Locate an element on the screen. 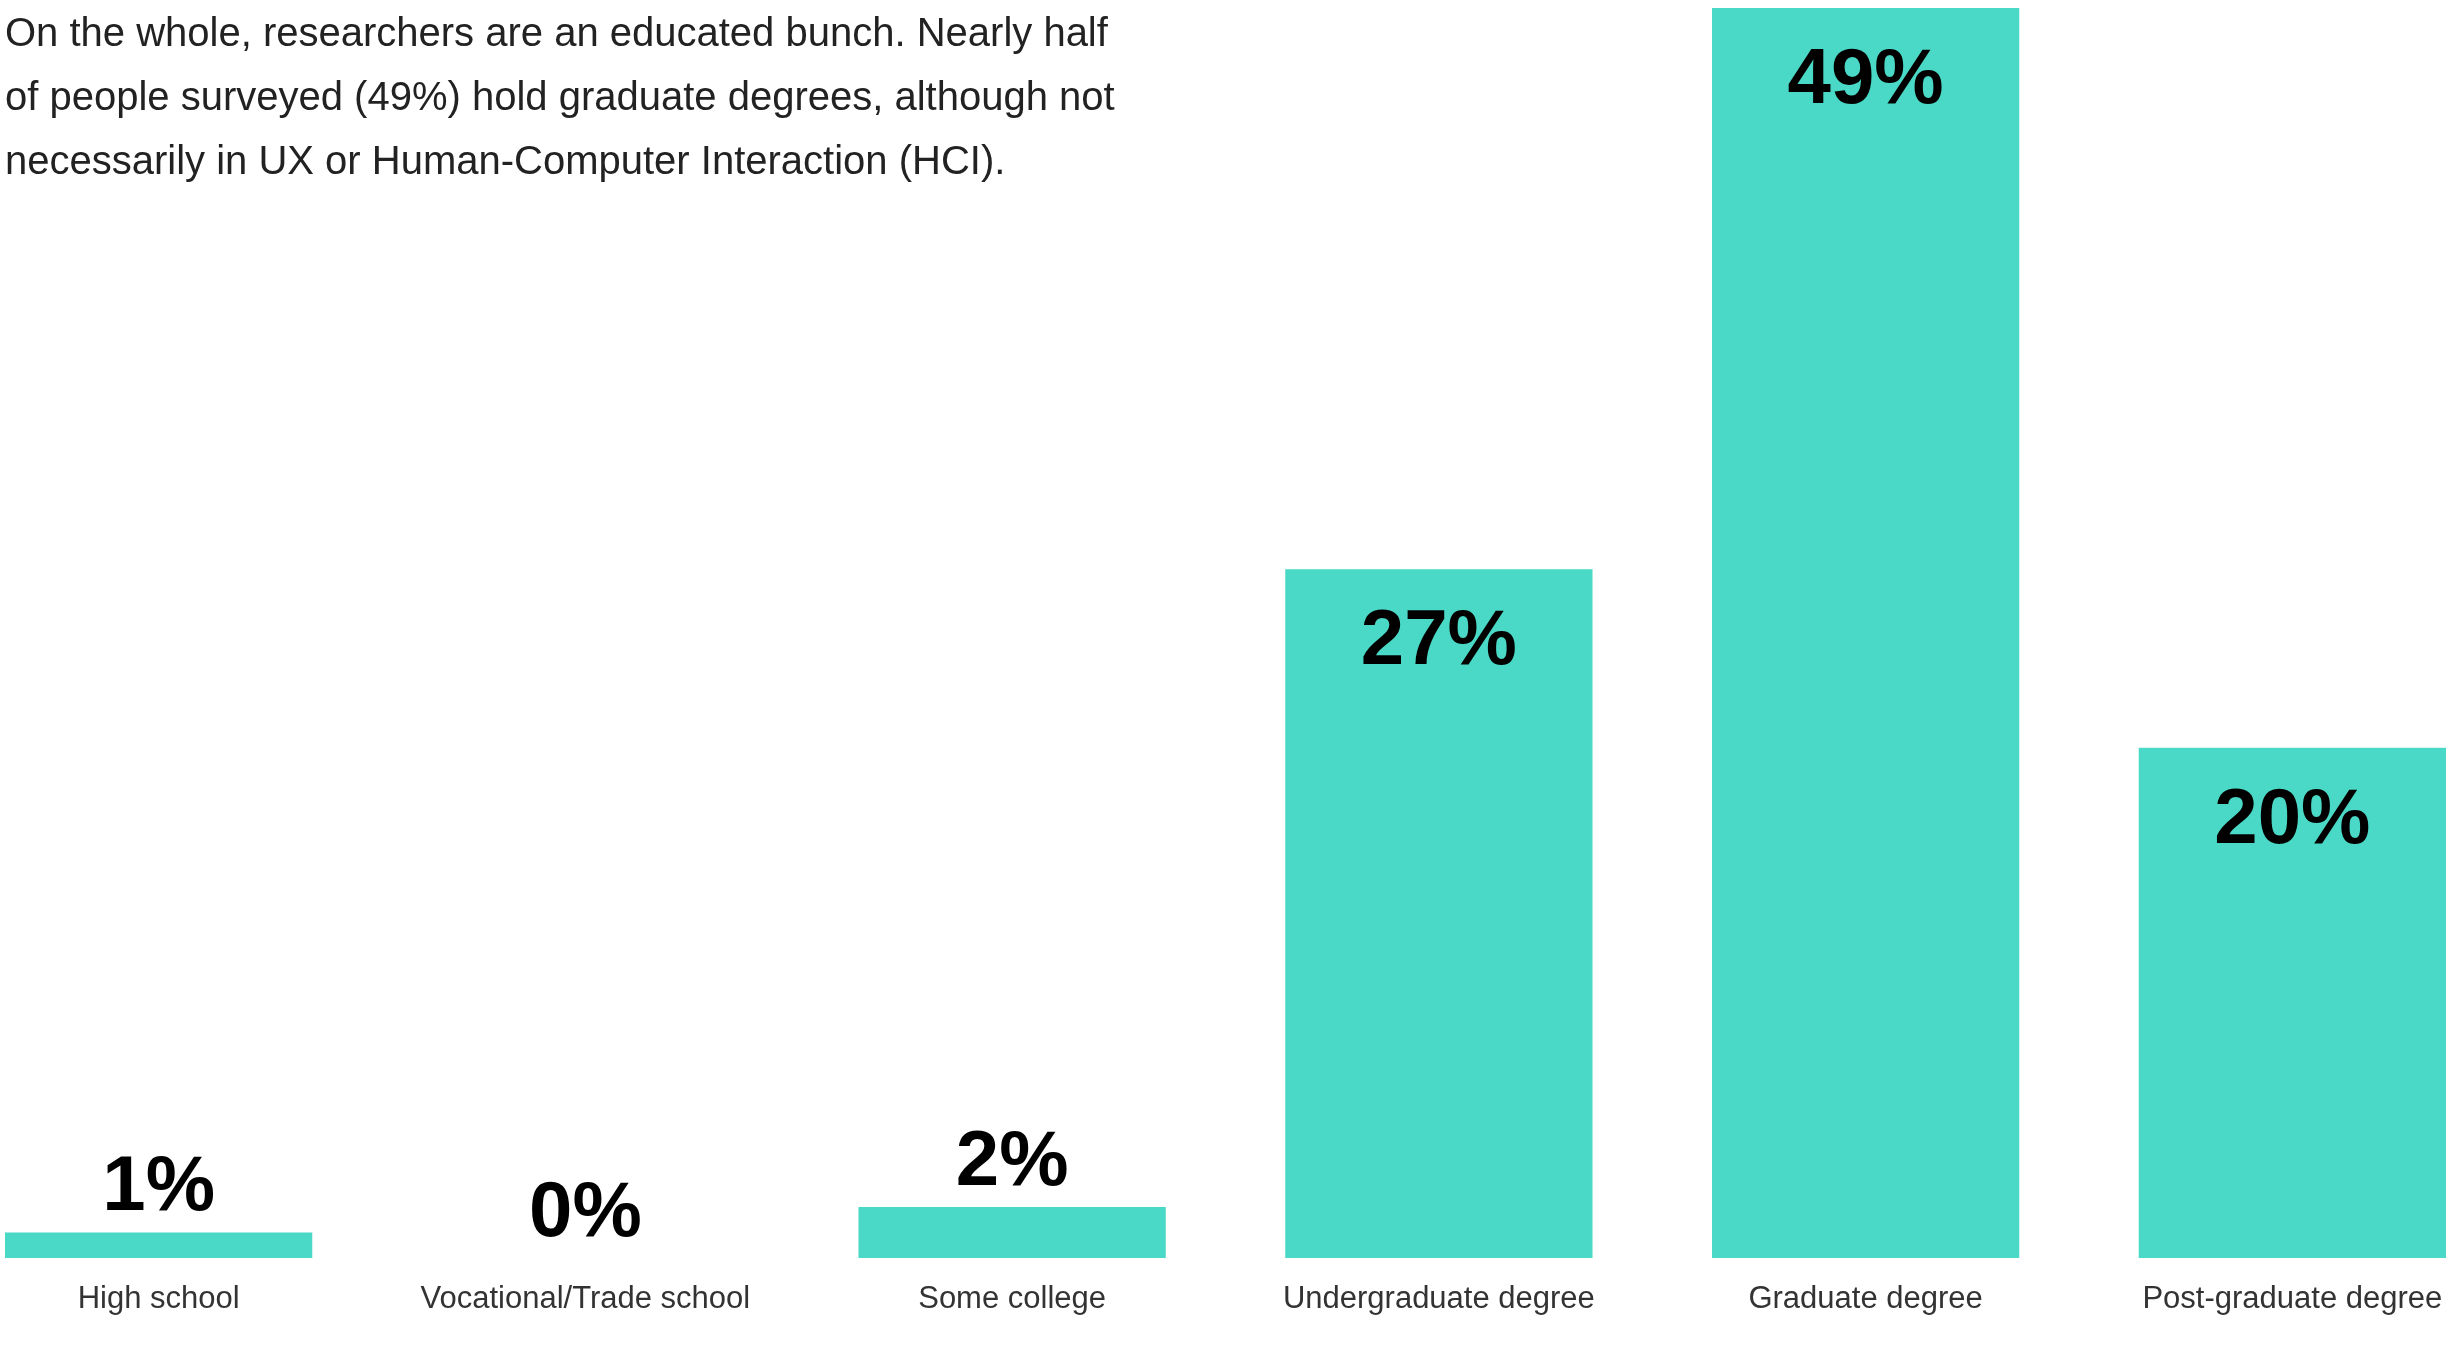 The width and height of the screenshot is (2451, 1366). data-label: 1% is located at coordinates (158, 1183).